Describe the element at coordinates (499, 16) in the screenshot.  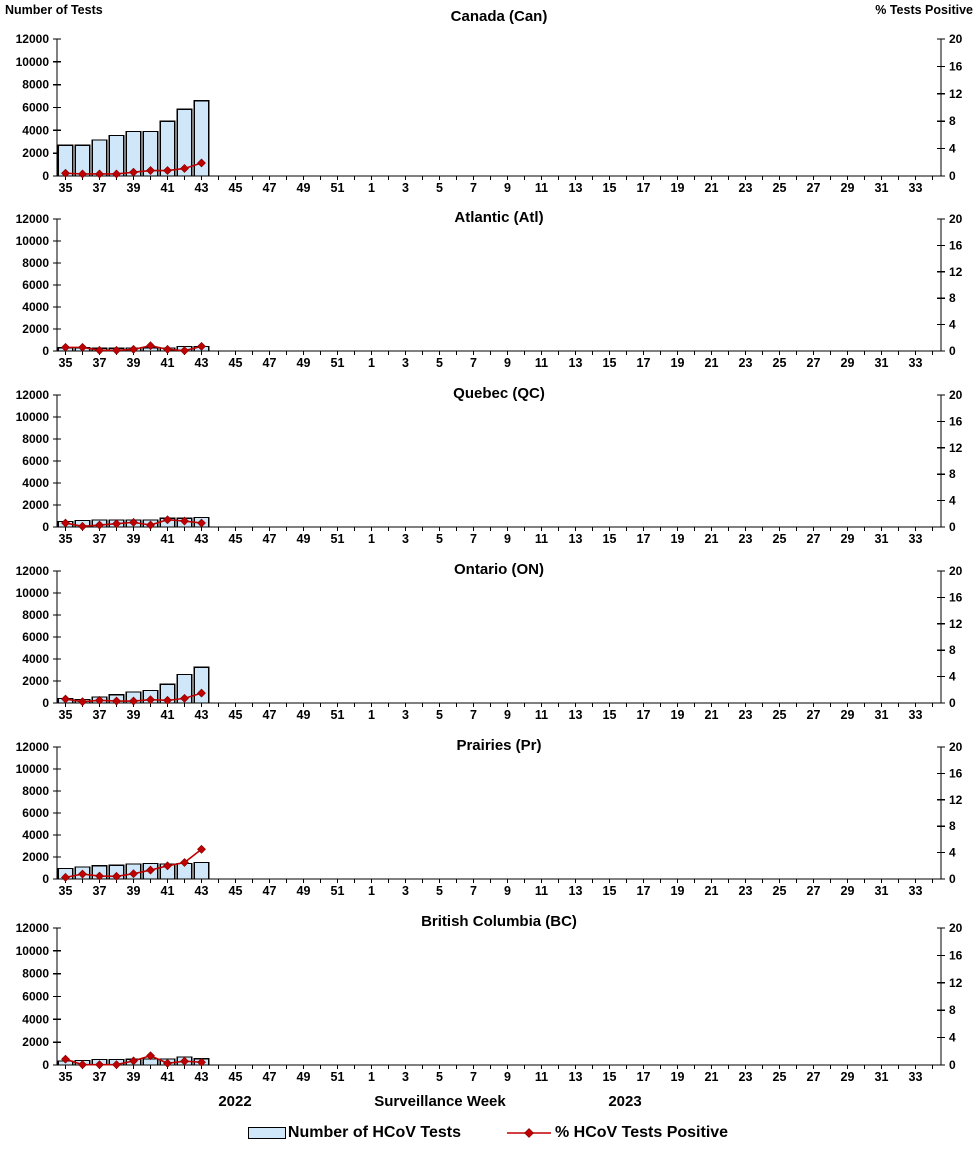
I see `panel-title-canada: Canada (Can)` at that location.